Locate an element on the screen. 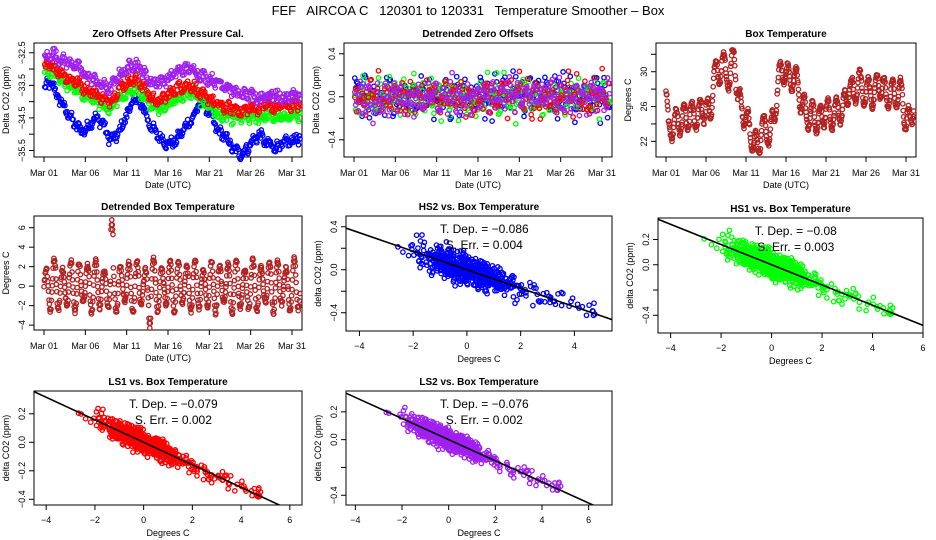  series-box-temperature is located at coordinates (790, 102).